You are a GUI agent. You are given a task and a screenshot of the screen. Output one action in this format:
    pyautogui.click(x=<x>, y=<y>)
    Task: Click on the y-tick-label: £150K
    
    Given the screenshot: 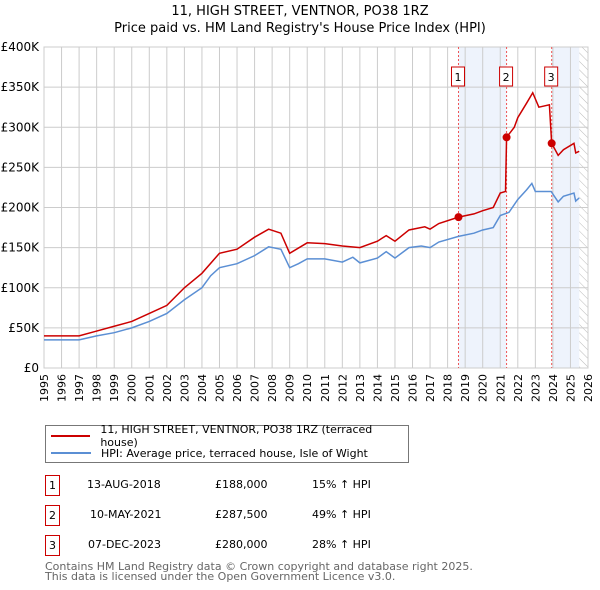 What is the action you would take?
    pyautogui.click(x=21, y=248)
    